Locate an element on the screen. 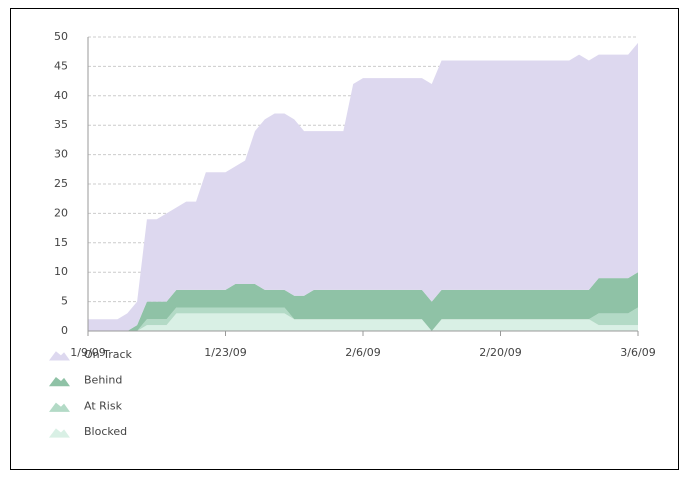  y-tick-label: 15 is located at coordinates (61, 242).